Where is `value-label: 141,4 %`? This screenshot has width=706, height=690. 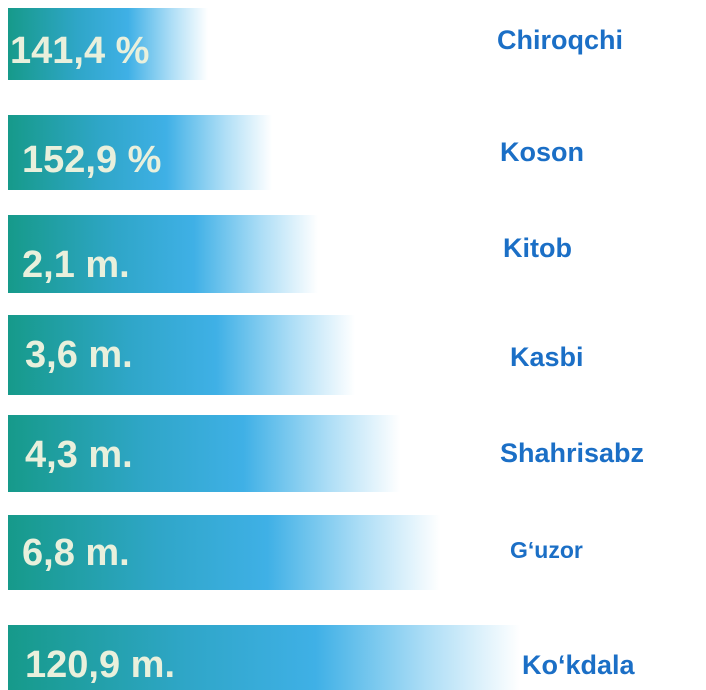
value-label: 141,4 % is located at coordinates (80, 51).